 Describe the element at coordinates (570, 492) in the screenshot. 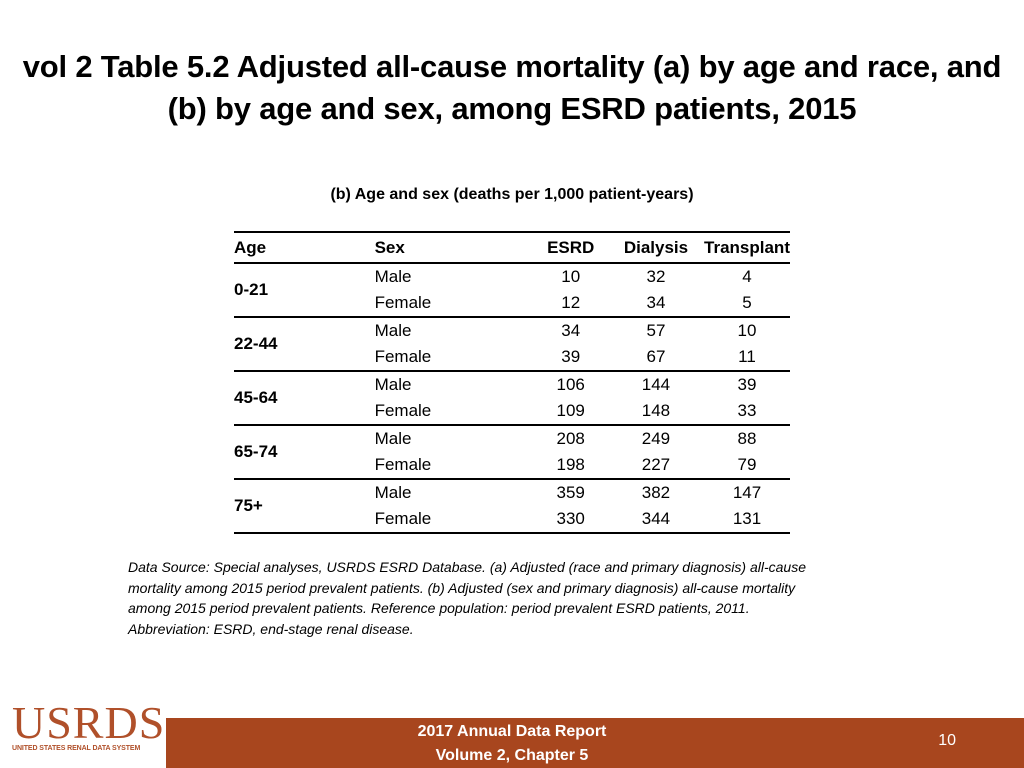

I see `esrd-cell: 359` at that location.